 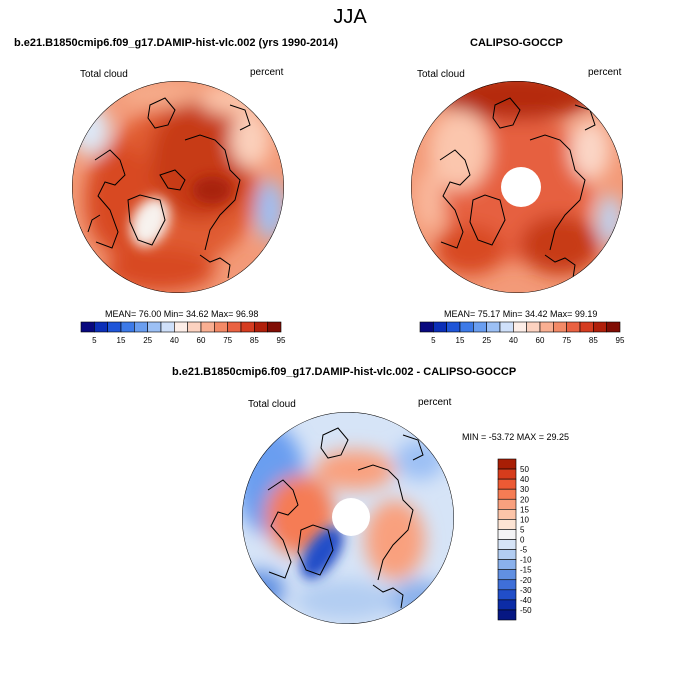 I want to click on panel3-colorbar-tick-label: -50, so click(x=526, y=610).